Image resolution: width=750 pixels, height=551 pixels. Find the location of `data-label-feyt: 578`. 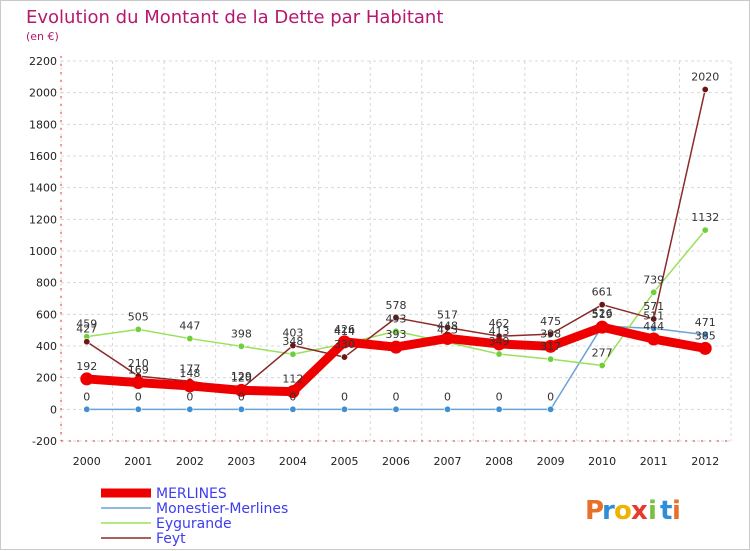

data-label-feyt: 578 is located at coordinates (396, 305).